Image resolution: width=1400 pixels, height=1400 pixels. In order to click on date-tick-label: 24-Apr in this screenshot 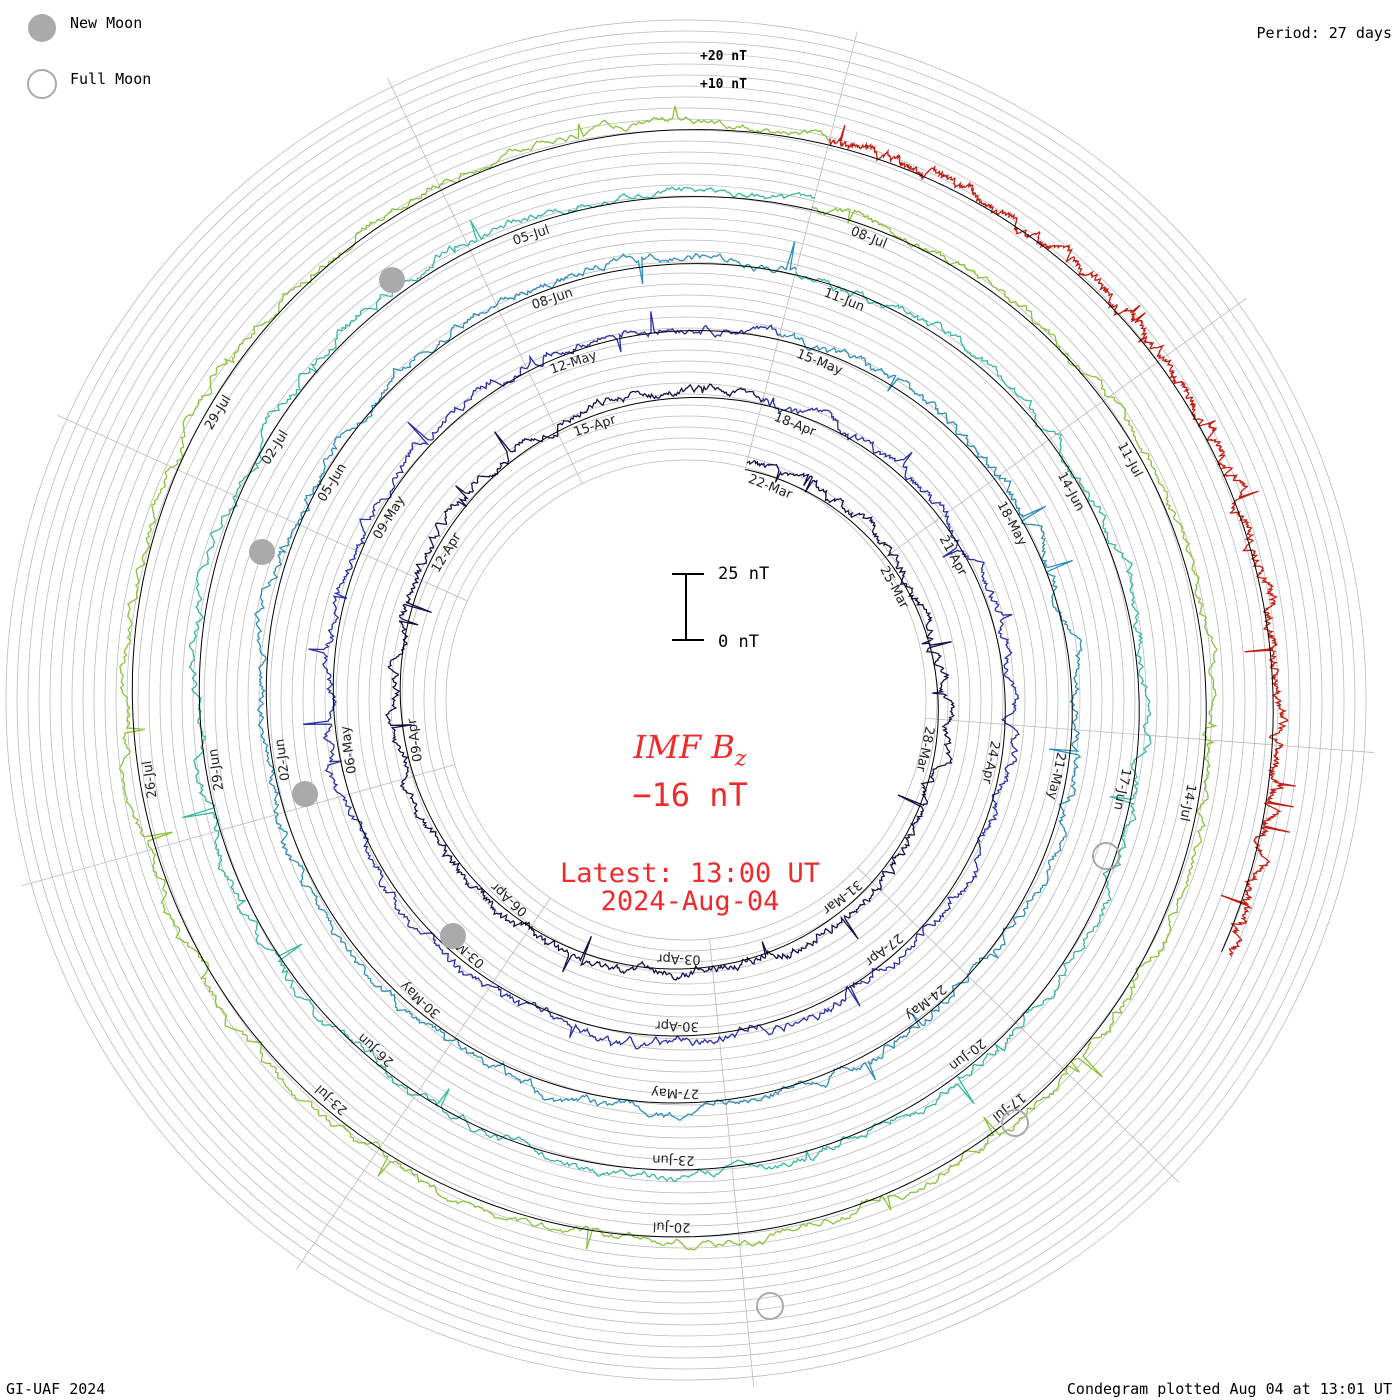, I will do `click(991, 763)`.